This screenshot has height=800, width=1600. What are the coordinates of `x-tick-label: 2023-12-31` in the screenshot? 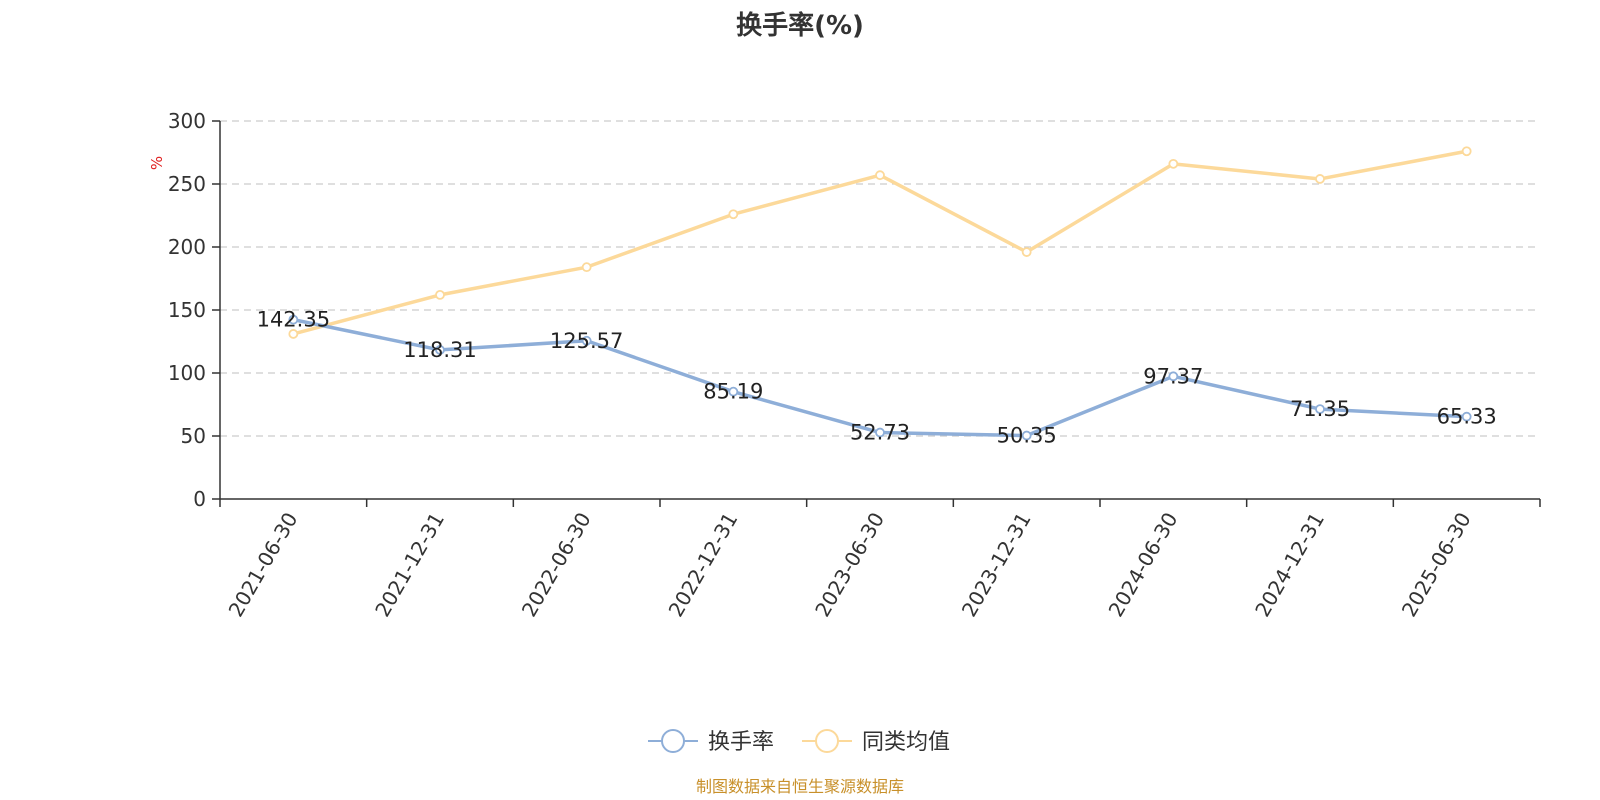 It's located at (996, 564).